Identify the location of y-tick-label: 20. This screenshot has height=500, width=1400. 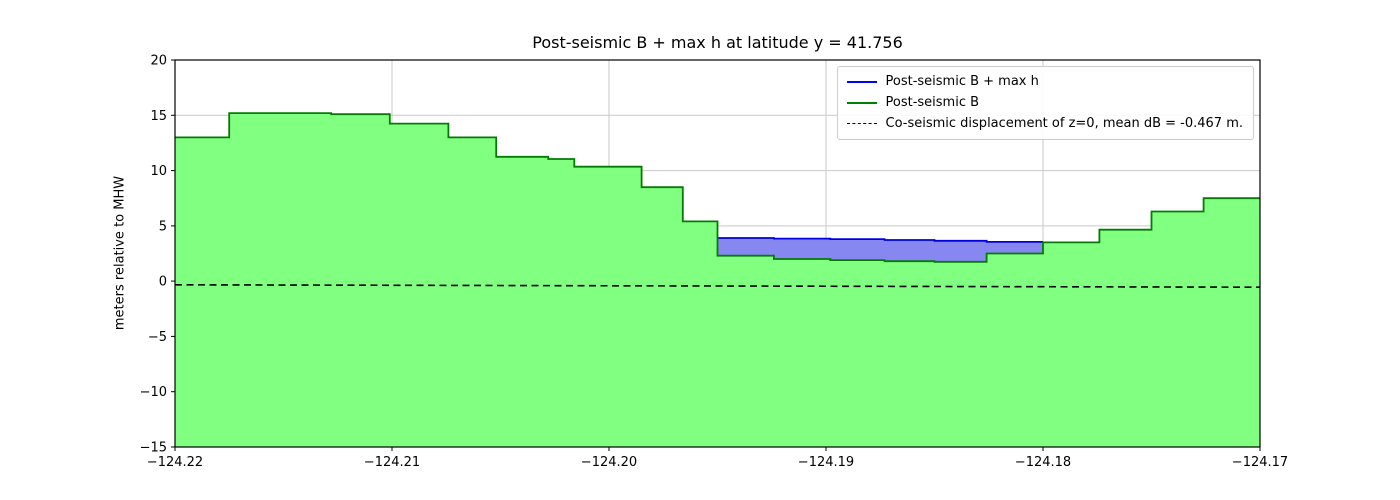
(158, 61).